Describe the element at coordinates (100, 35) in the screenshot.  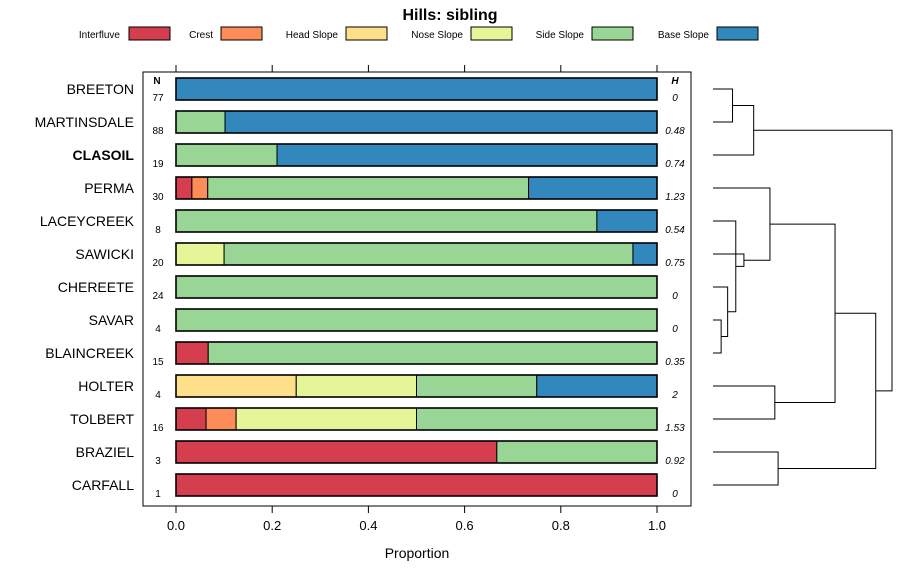
I see `legend-label-0: Interfluve` at that location.